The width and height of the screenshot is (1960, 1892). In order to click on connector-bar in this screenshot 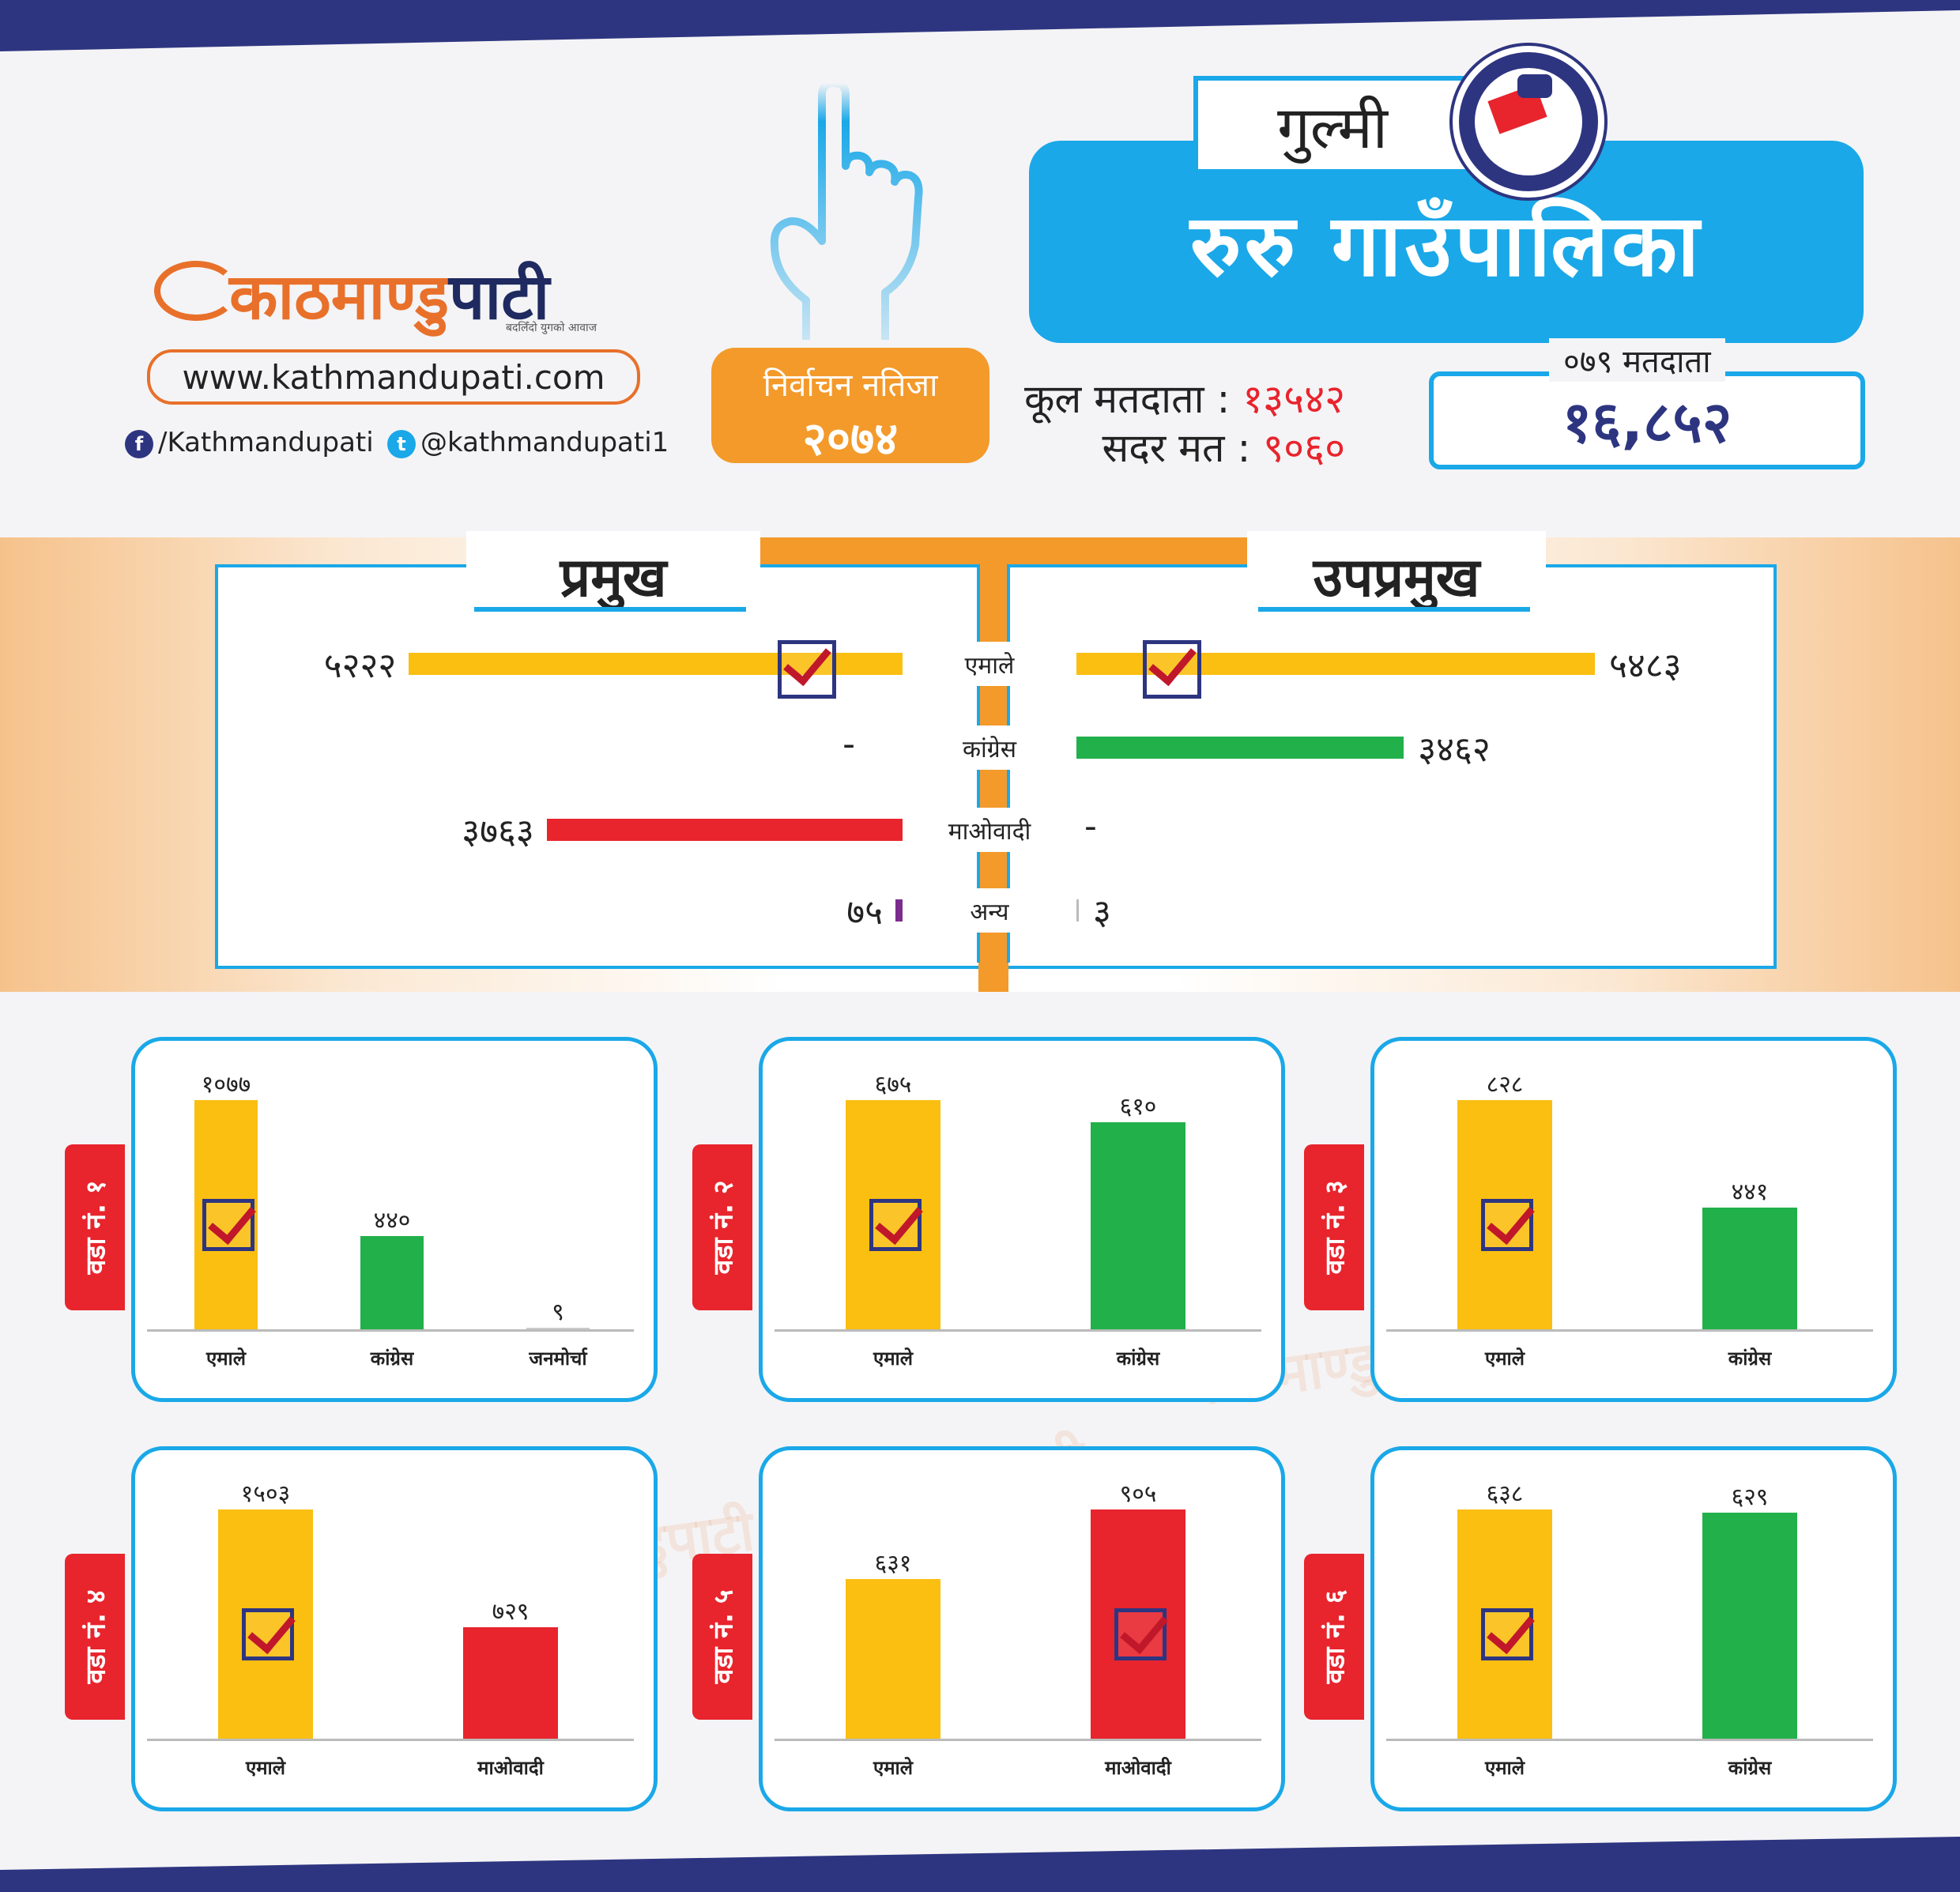, I will do `click(1004, 550)`.